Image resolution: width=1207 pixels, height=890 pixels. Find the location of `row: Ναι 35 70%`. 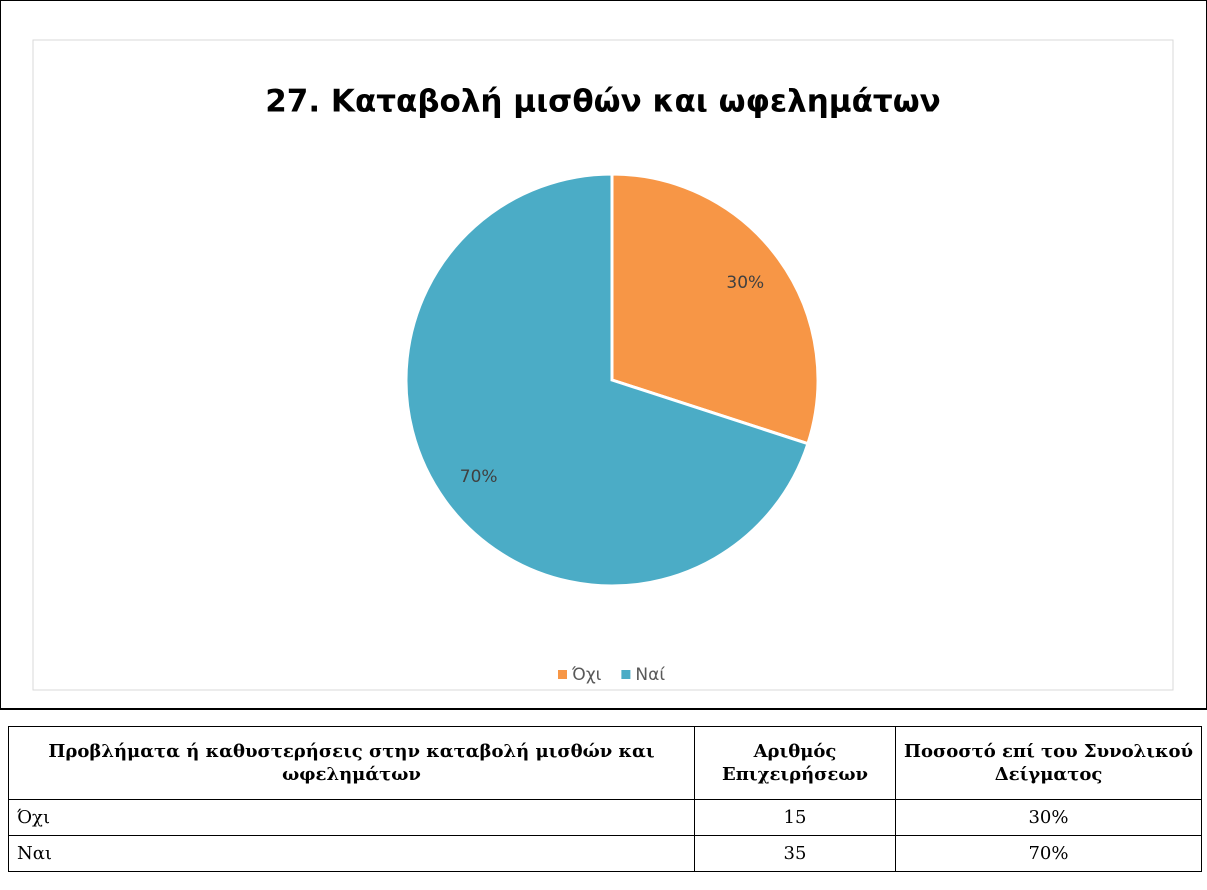

row: Ναι 35 70% is located at coordinates (605, 853).